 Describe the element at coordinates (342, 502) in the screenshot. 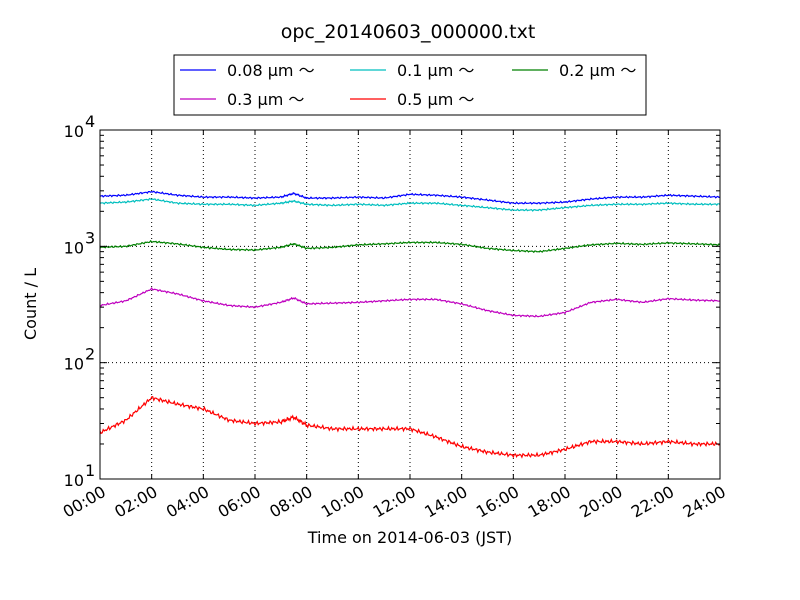

I see `x-tick-label: 10:00` at that location.